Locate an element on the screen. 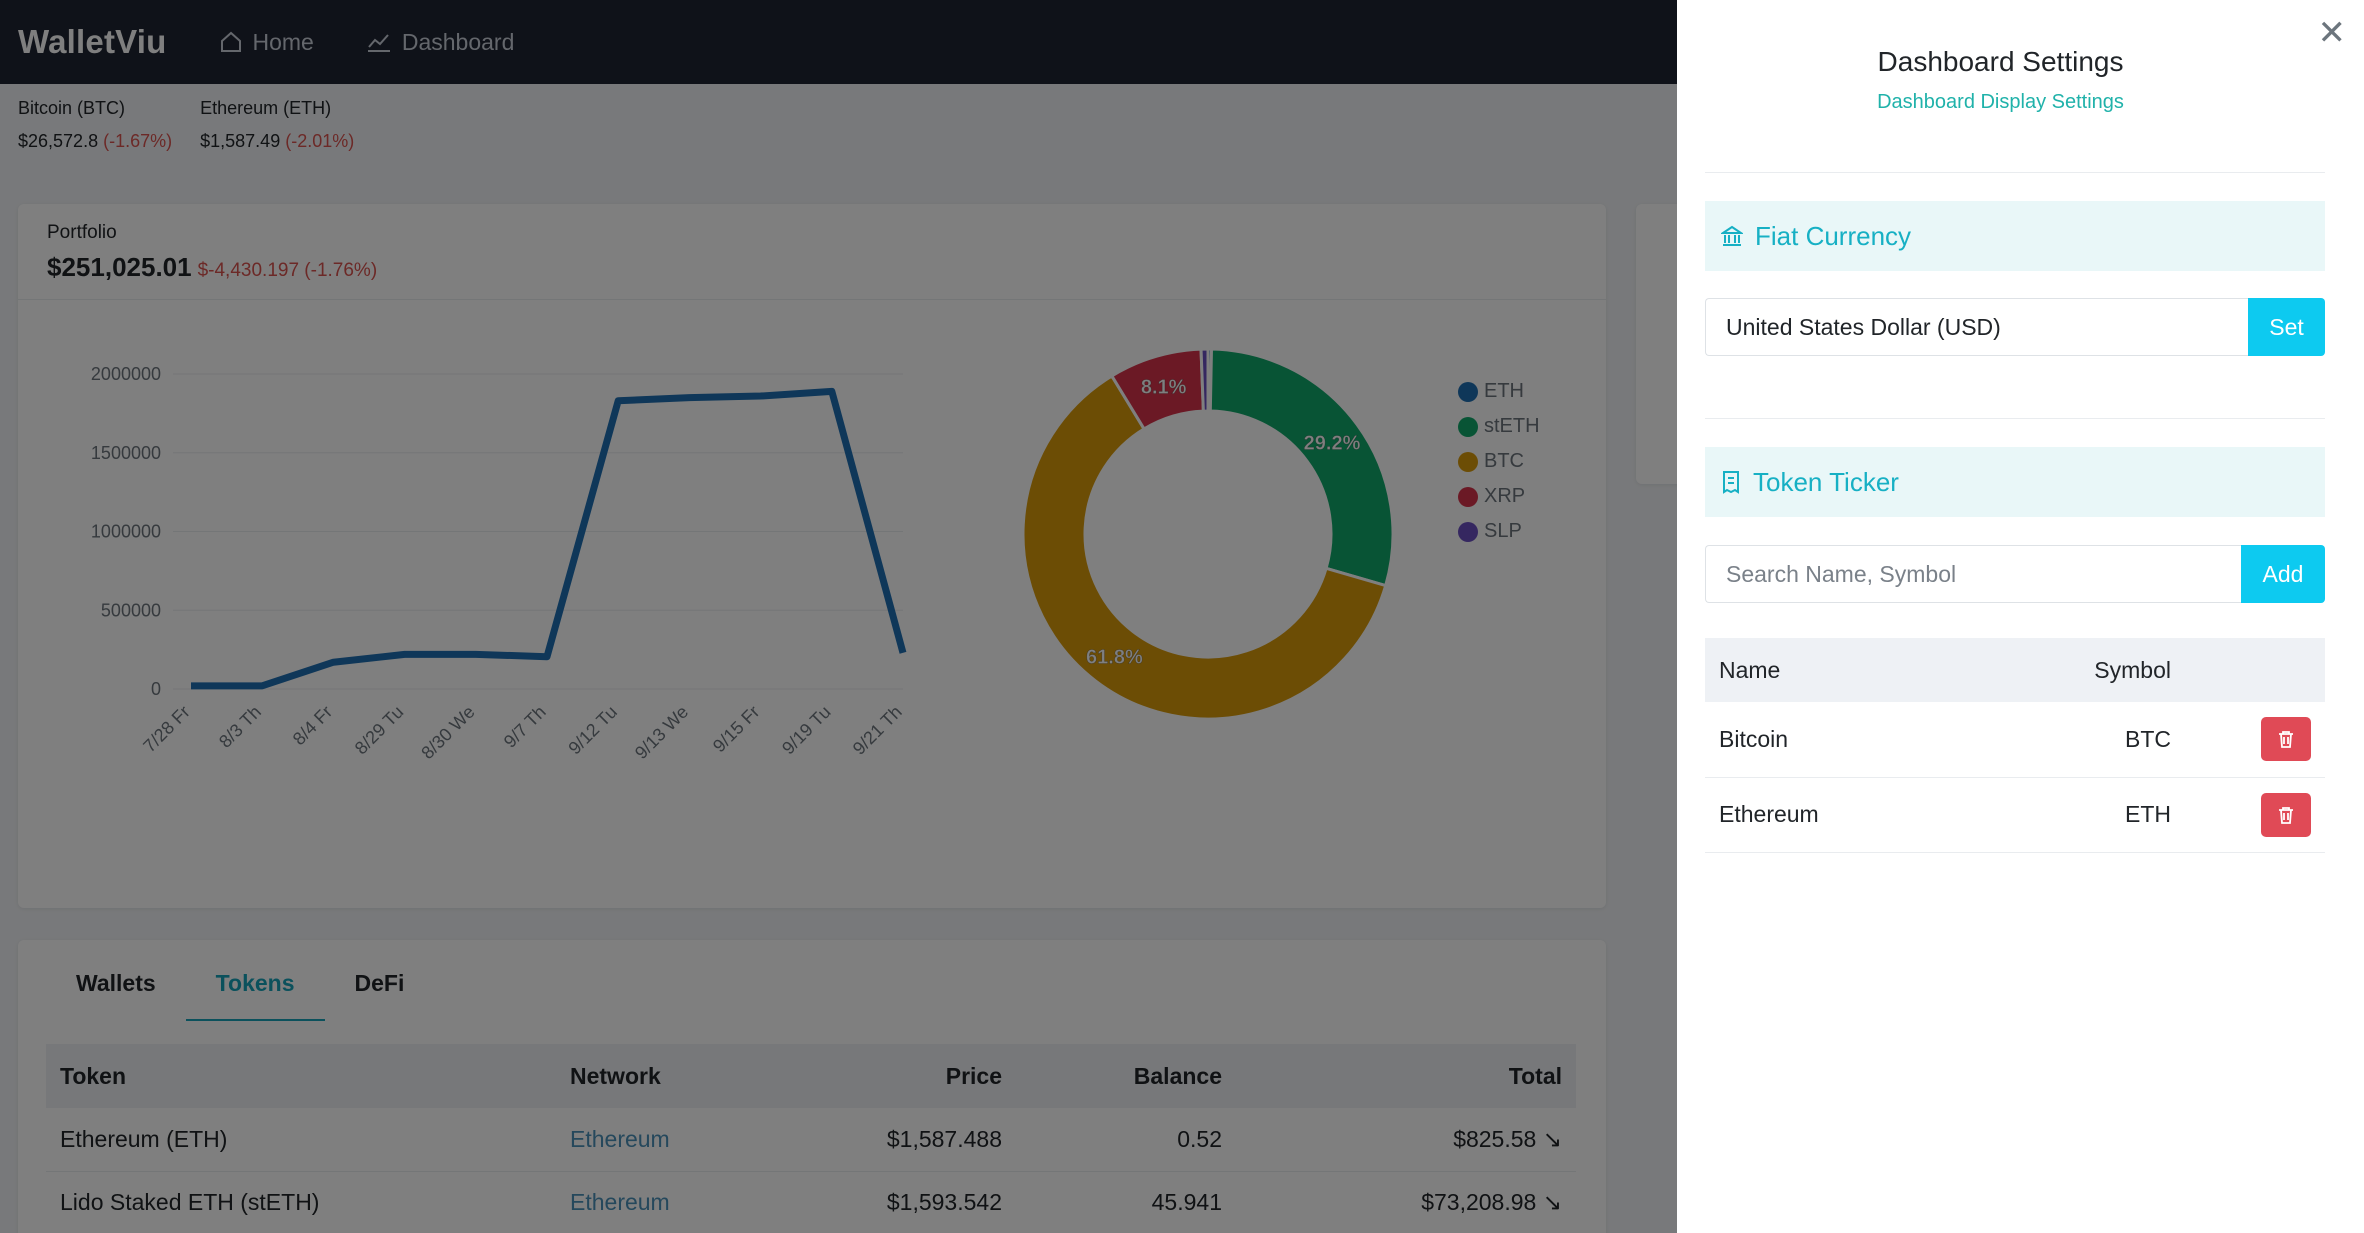 The image size is (2364, 1233). cell-symbol: ETH is located at coordinates (2115, 815).